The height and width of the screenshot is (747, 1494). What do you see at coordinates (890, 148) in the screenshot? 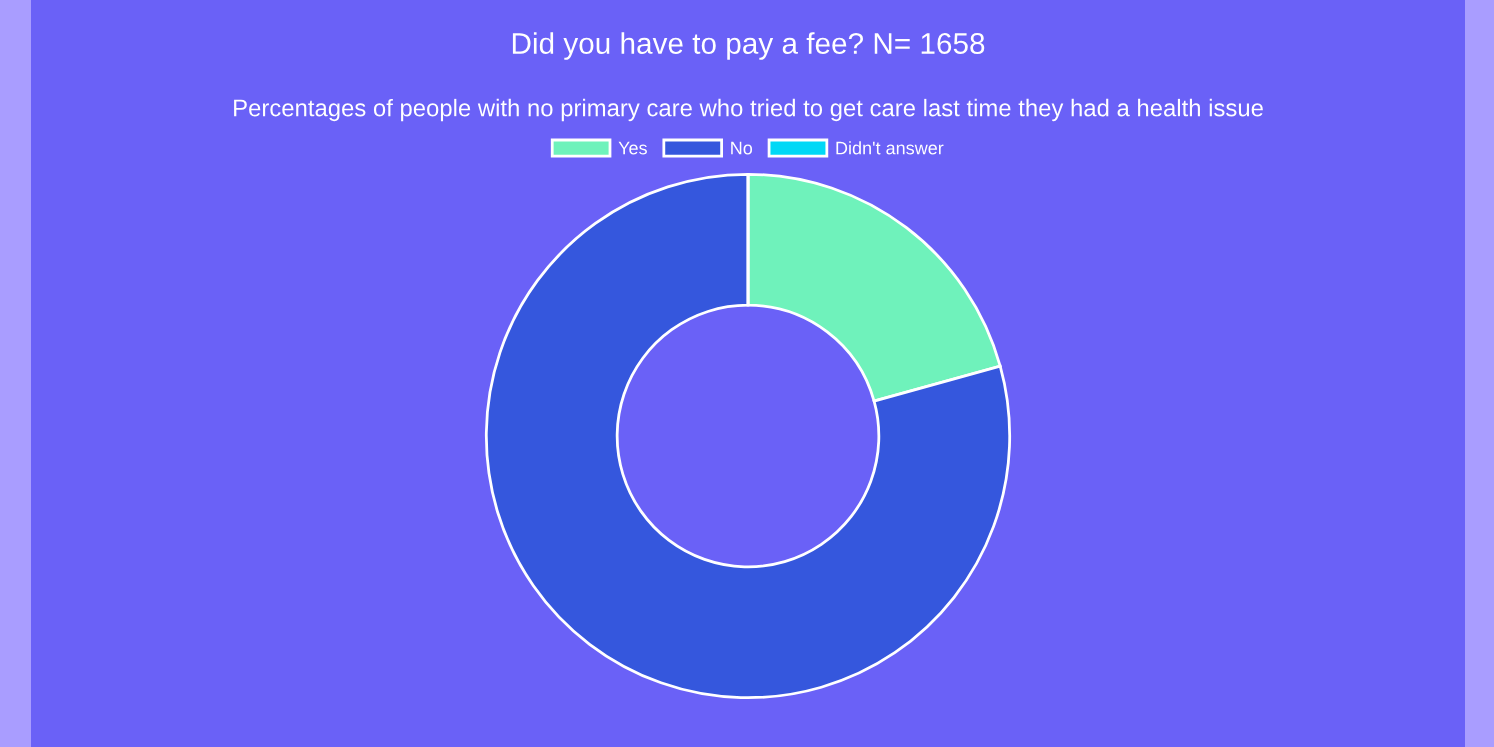
I see `legend-label: Didn't answer` at bounding box center [890, 148].